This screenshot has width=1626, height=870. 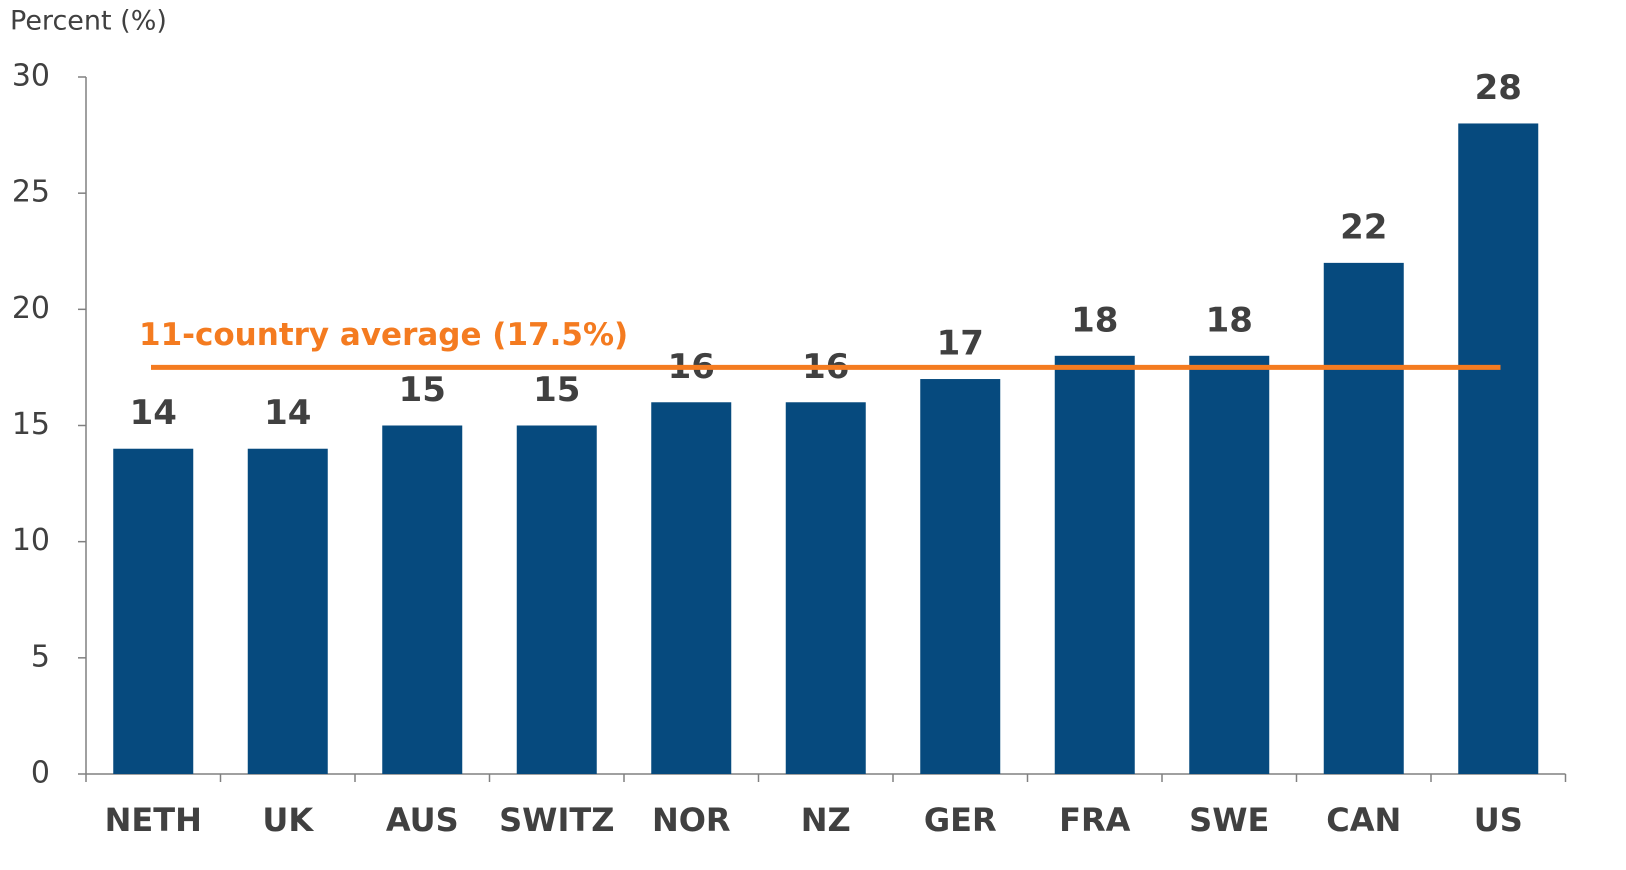 I want to click on y-tick-label: 15, so click(x=31, y=424).